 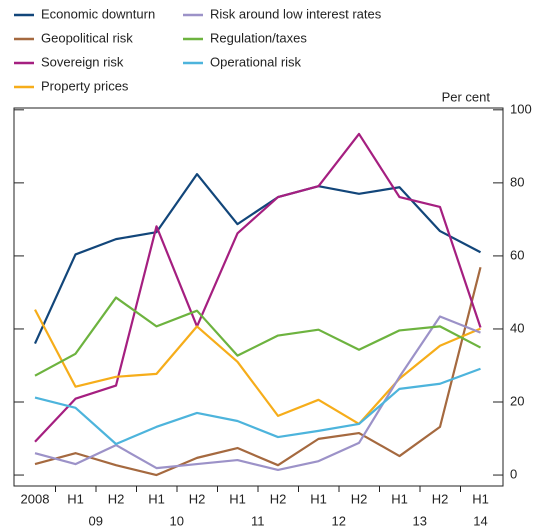 I want to click on y-tick-label: 60, so click(x=517, y=254).